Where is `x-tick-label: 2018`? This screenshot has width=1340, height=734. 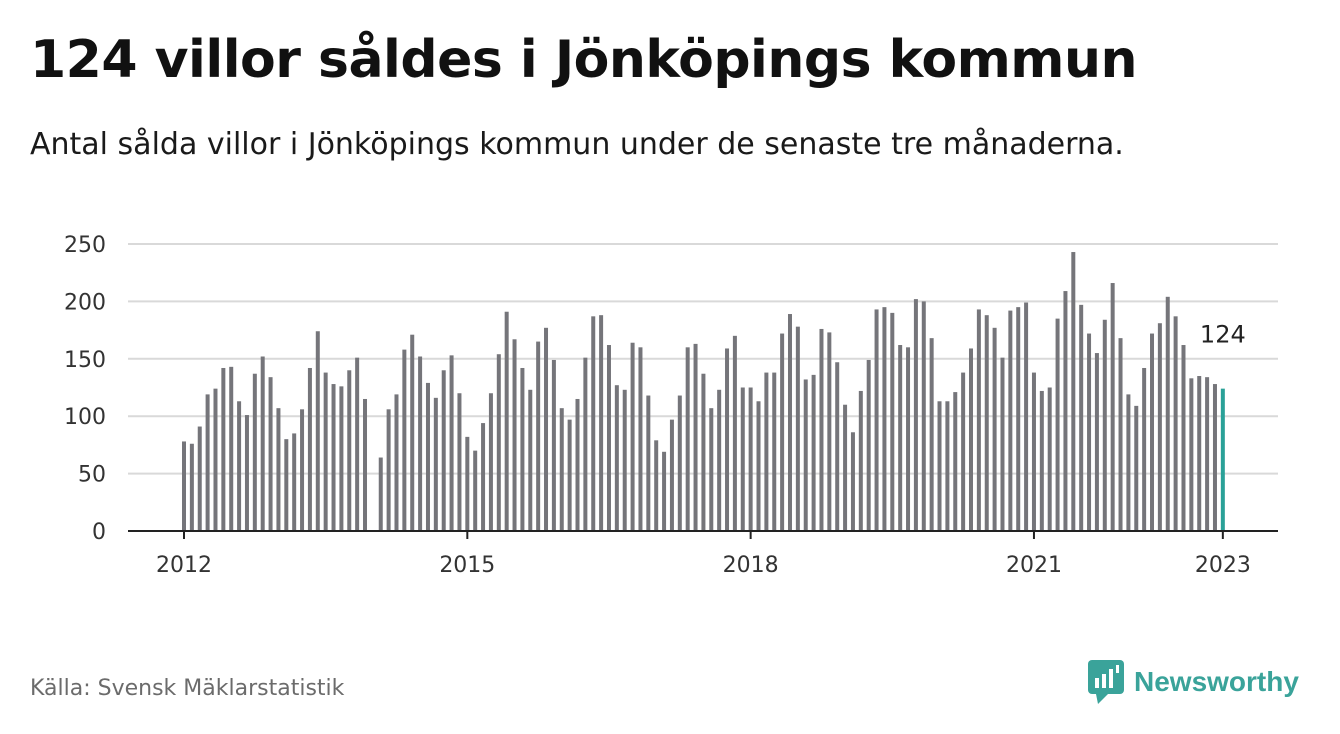
x-tick-label: 2018 is located at coordinates (751, 565).